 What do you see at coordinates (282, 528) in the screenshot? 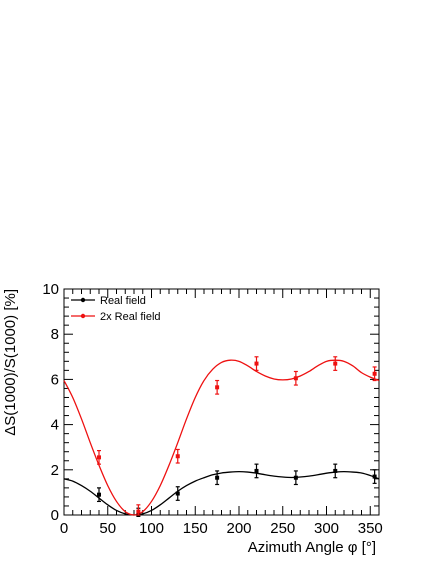
I see `x-tick-label: 250` at bounding box center [282, 528].